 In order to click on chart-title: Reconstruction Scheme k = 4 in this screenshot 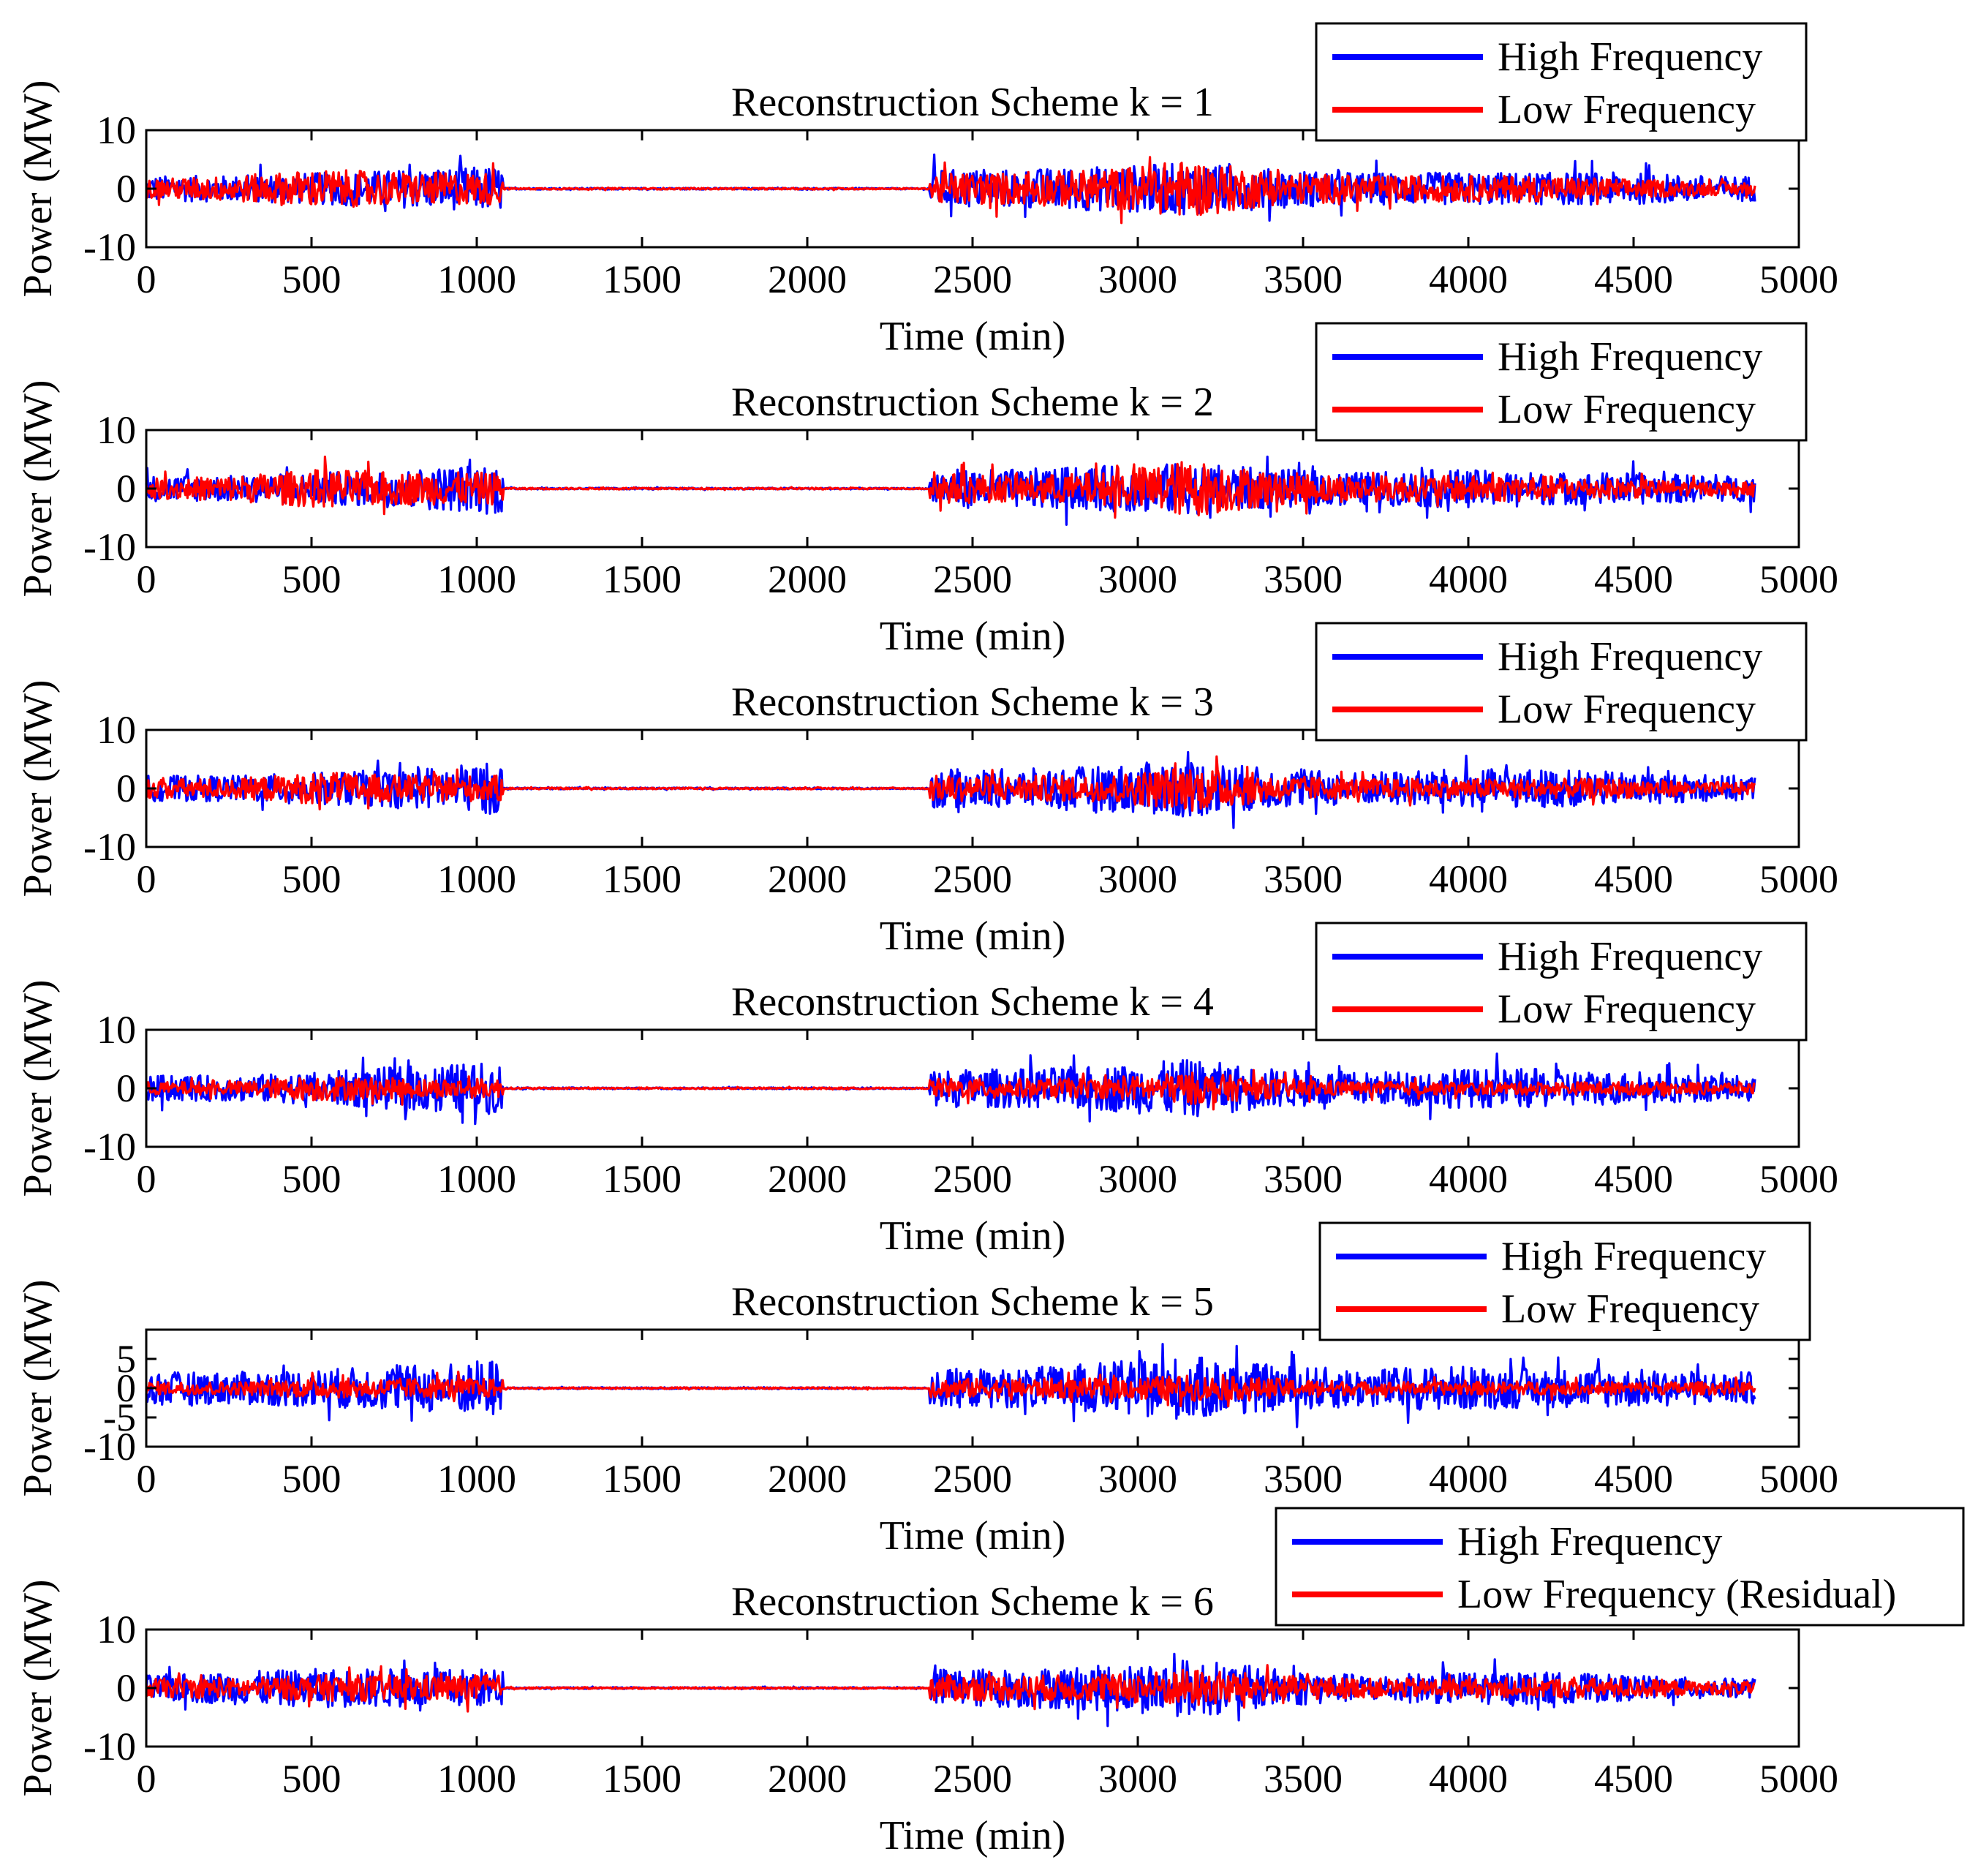, I will do `click(972, 1002)`.